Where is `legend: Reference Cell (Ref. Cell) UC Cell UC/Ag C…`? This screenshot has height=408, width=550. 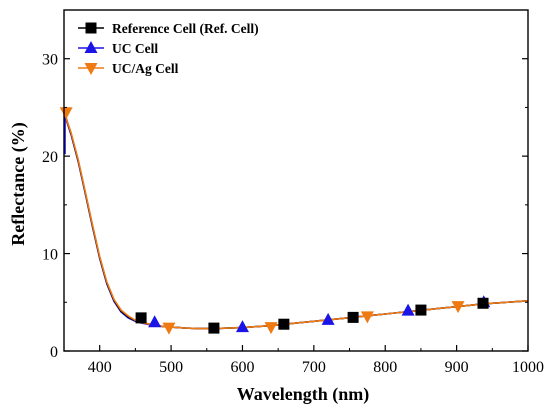 legend: Reference Cell (Ref. Cell) UC Cell UC/Ag C… is located at coordinates (168, 48).